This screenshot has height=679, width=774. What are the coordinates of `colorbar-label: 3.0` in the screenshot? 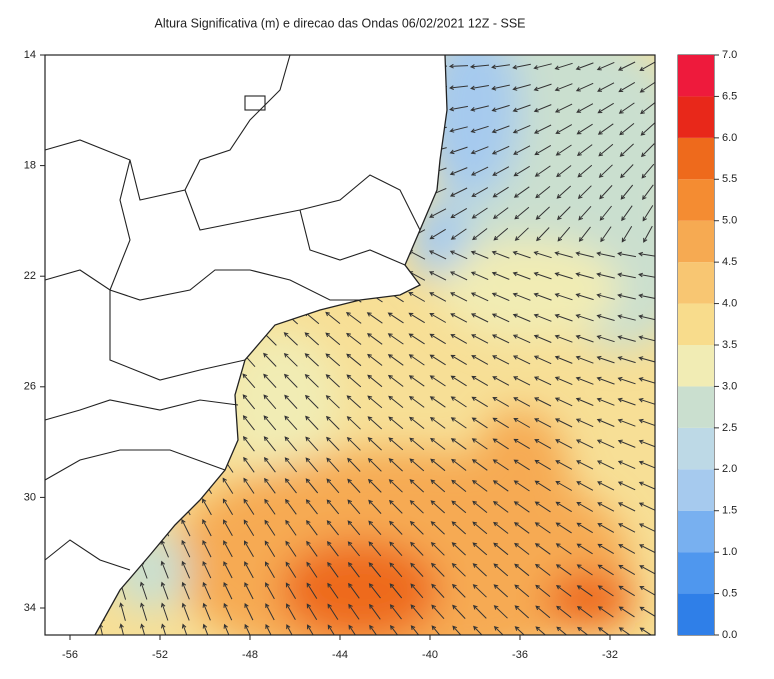 It's located at (729, 386).